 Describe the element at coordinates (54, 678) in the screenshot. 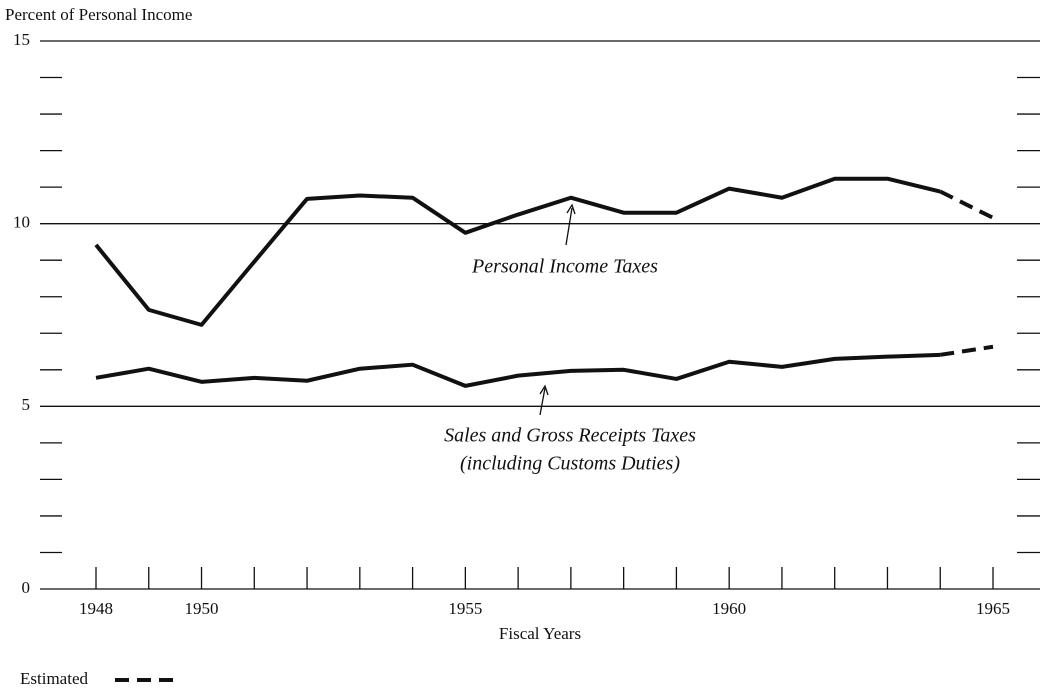

I see `legend-label: Estimated` at that location.